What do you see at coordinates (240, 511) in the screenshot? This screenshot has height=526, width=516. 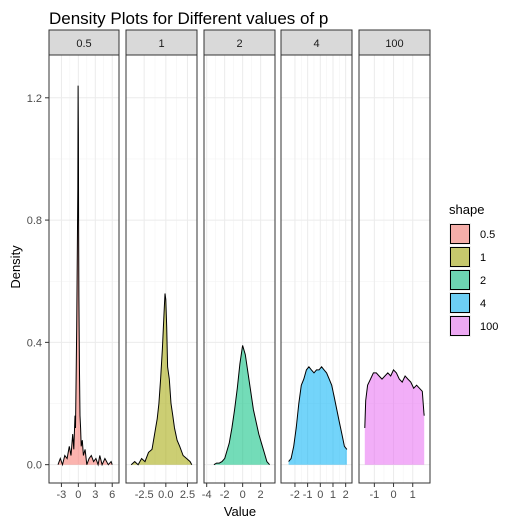 I see `x-axis-title: Value` at bounding box center [240, 511].